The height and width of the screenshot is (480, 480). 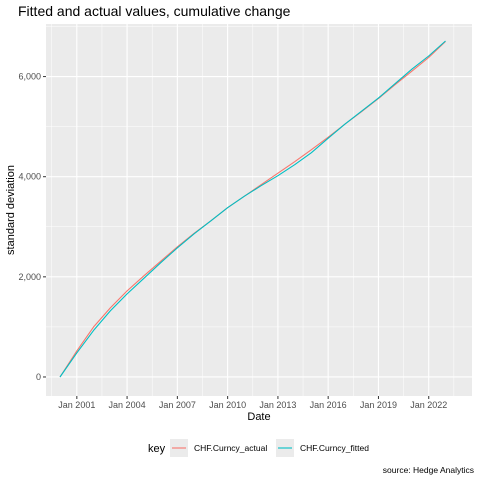 What do you see at coordinates (227, 405) in the screenshot?
I see `x-tick-label: Jan 2010` at bounding box center [227, 405].